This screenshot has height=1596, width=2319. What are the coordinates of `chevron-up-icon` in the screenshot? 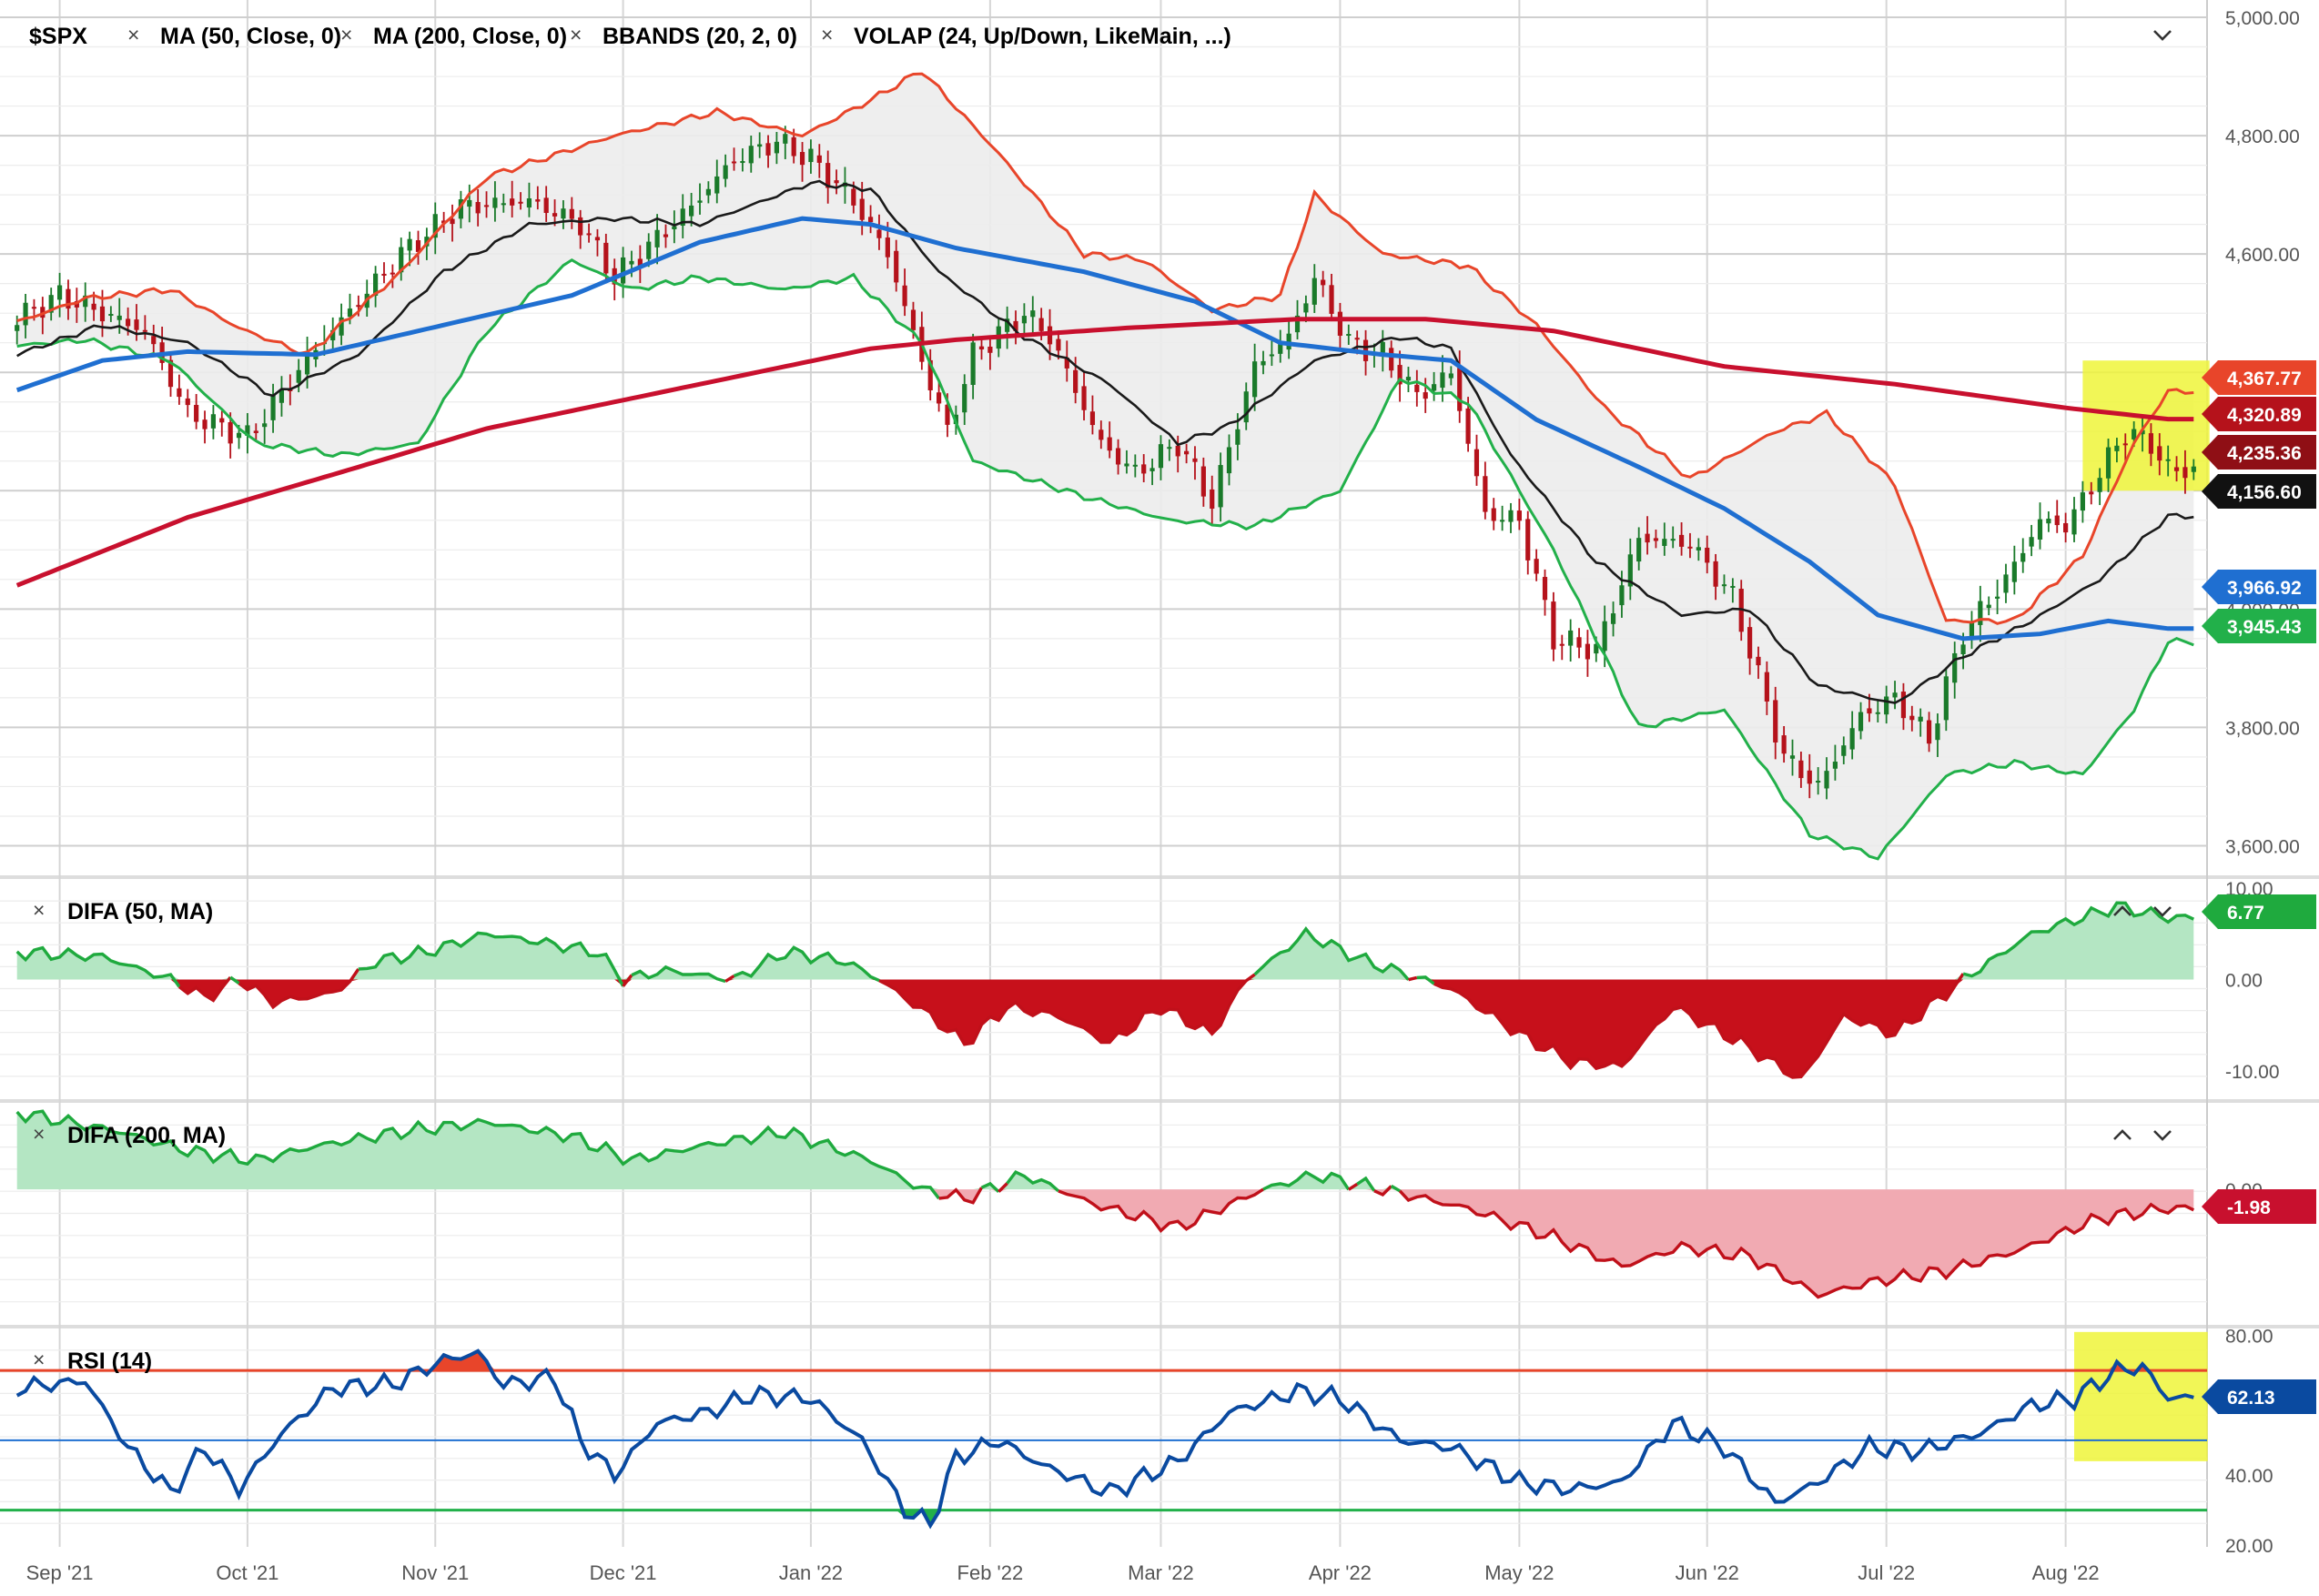 It's located at (2123, 910).